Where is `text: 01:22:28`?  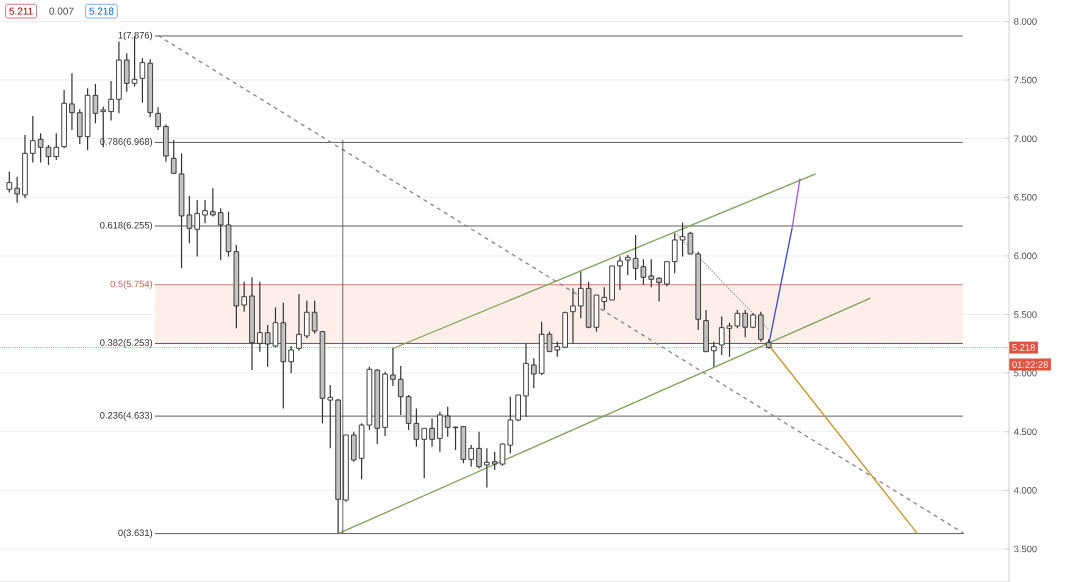 text: 01:22:28 is located at coordinates (1030, 364).